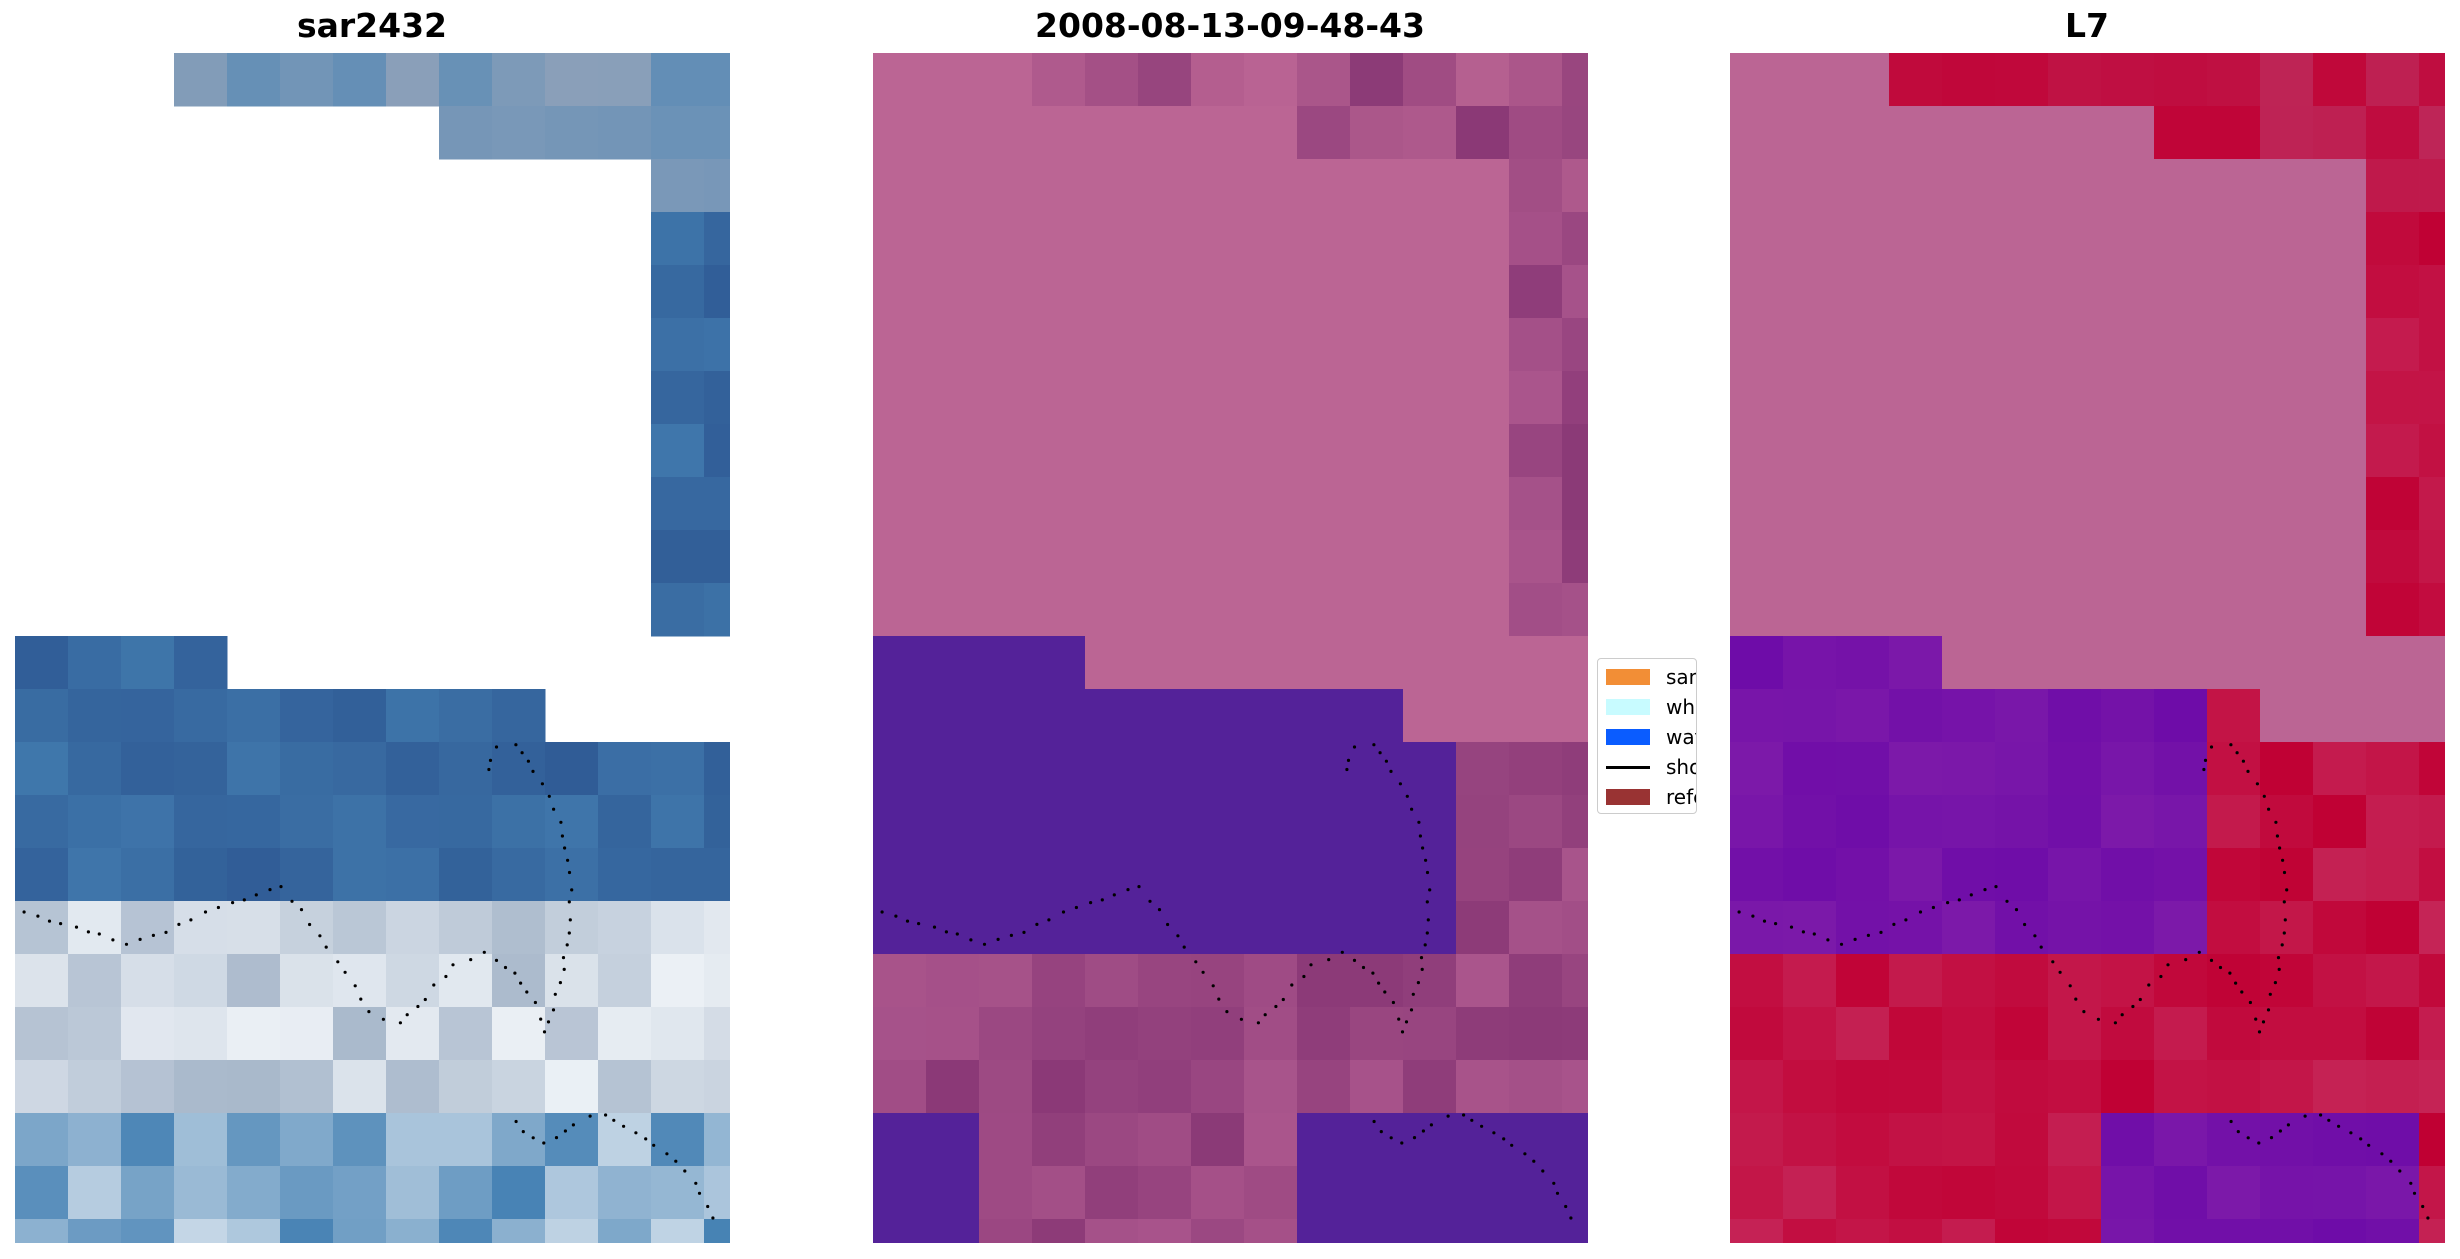 This screenshot has height=1259, width=2460. I want to click on reference-shoreline-swatch, so click(1628, 797).